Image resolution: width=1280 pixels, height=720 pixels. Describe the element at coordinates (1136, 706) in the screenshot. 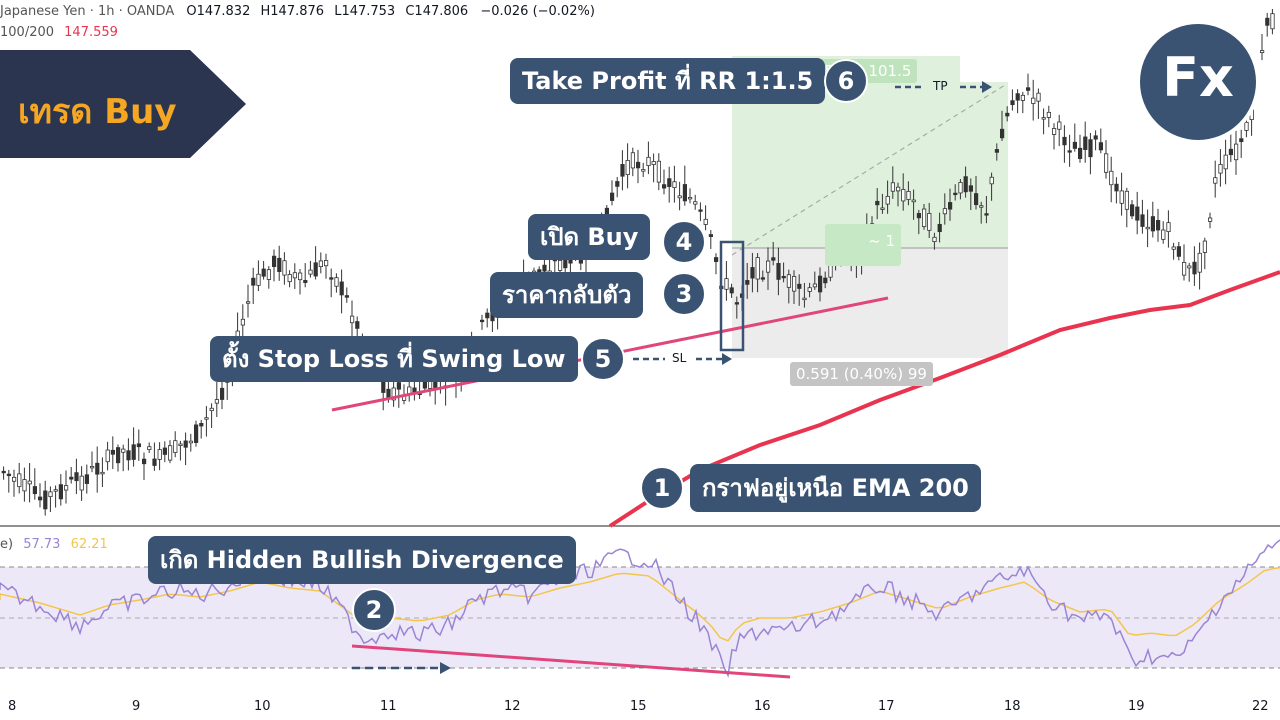

I see `x-tick-label: 19` at that location.